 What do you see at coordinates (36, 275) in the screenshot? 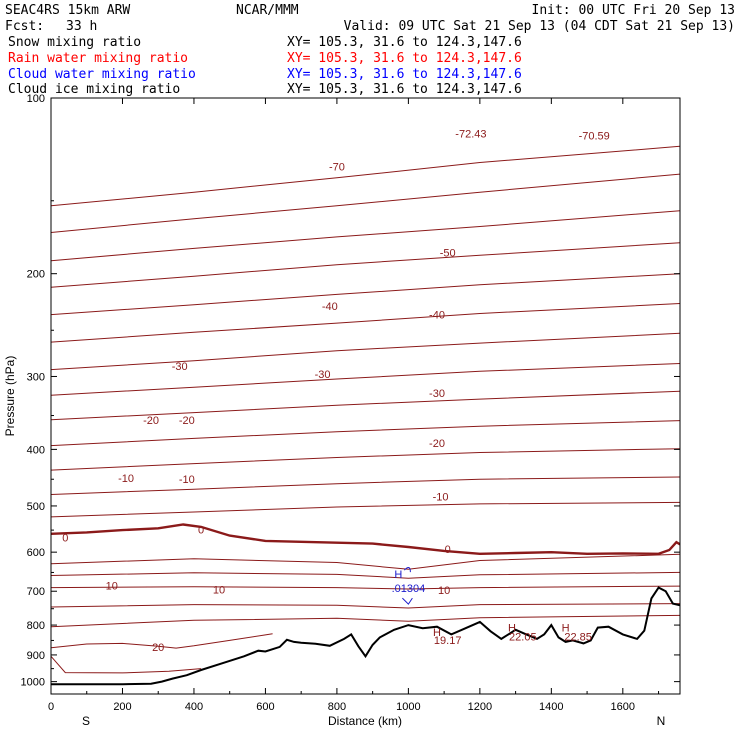
I see `y-tick-label: 200` at bounding box center [36, 275].